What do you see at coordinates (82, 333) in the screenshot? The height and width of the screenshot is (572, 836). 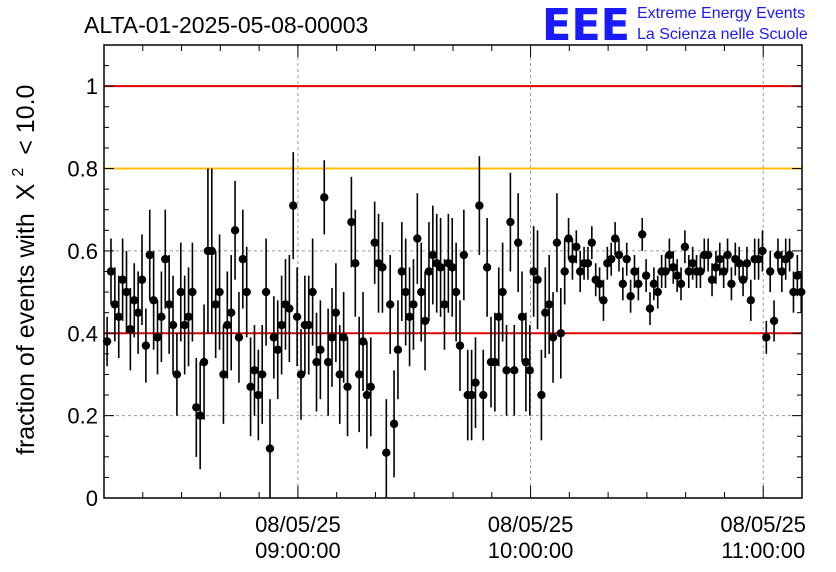 I see `y-tick-label: 0.4` at bounding box center [82, 333].